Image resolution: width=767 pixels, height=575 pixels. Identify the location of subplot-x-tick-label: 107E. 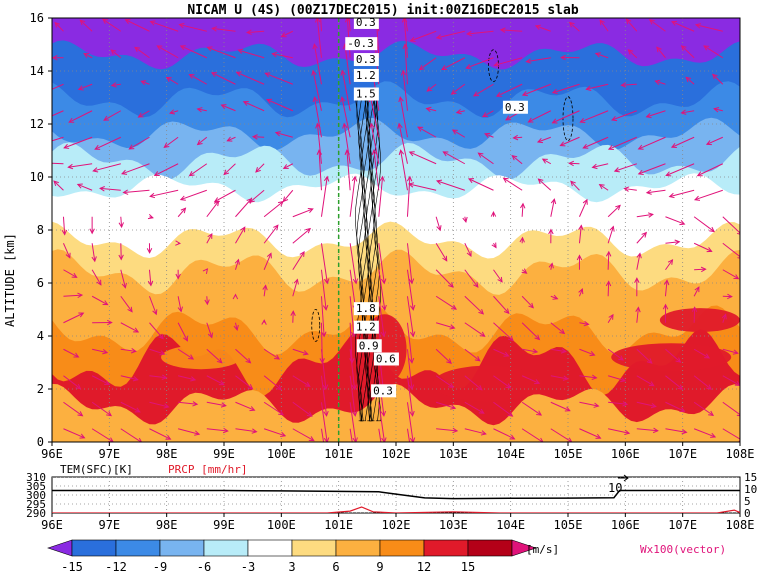
(682, 525).